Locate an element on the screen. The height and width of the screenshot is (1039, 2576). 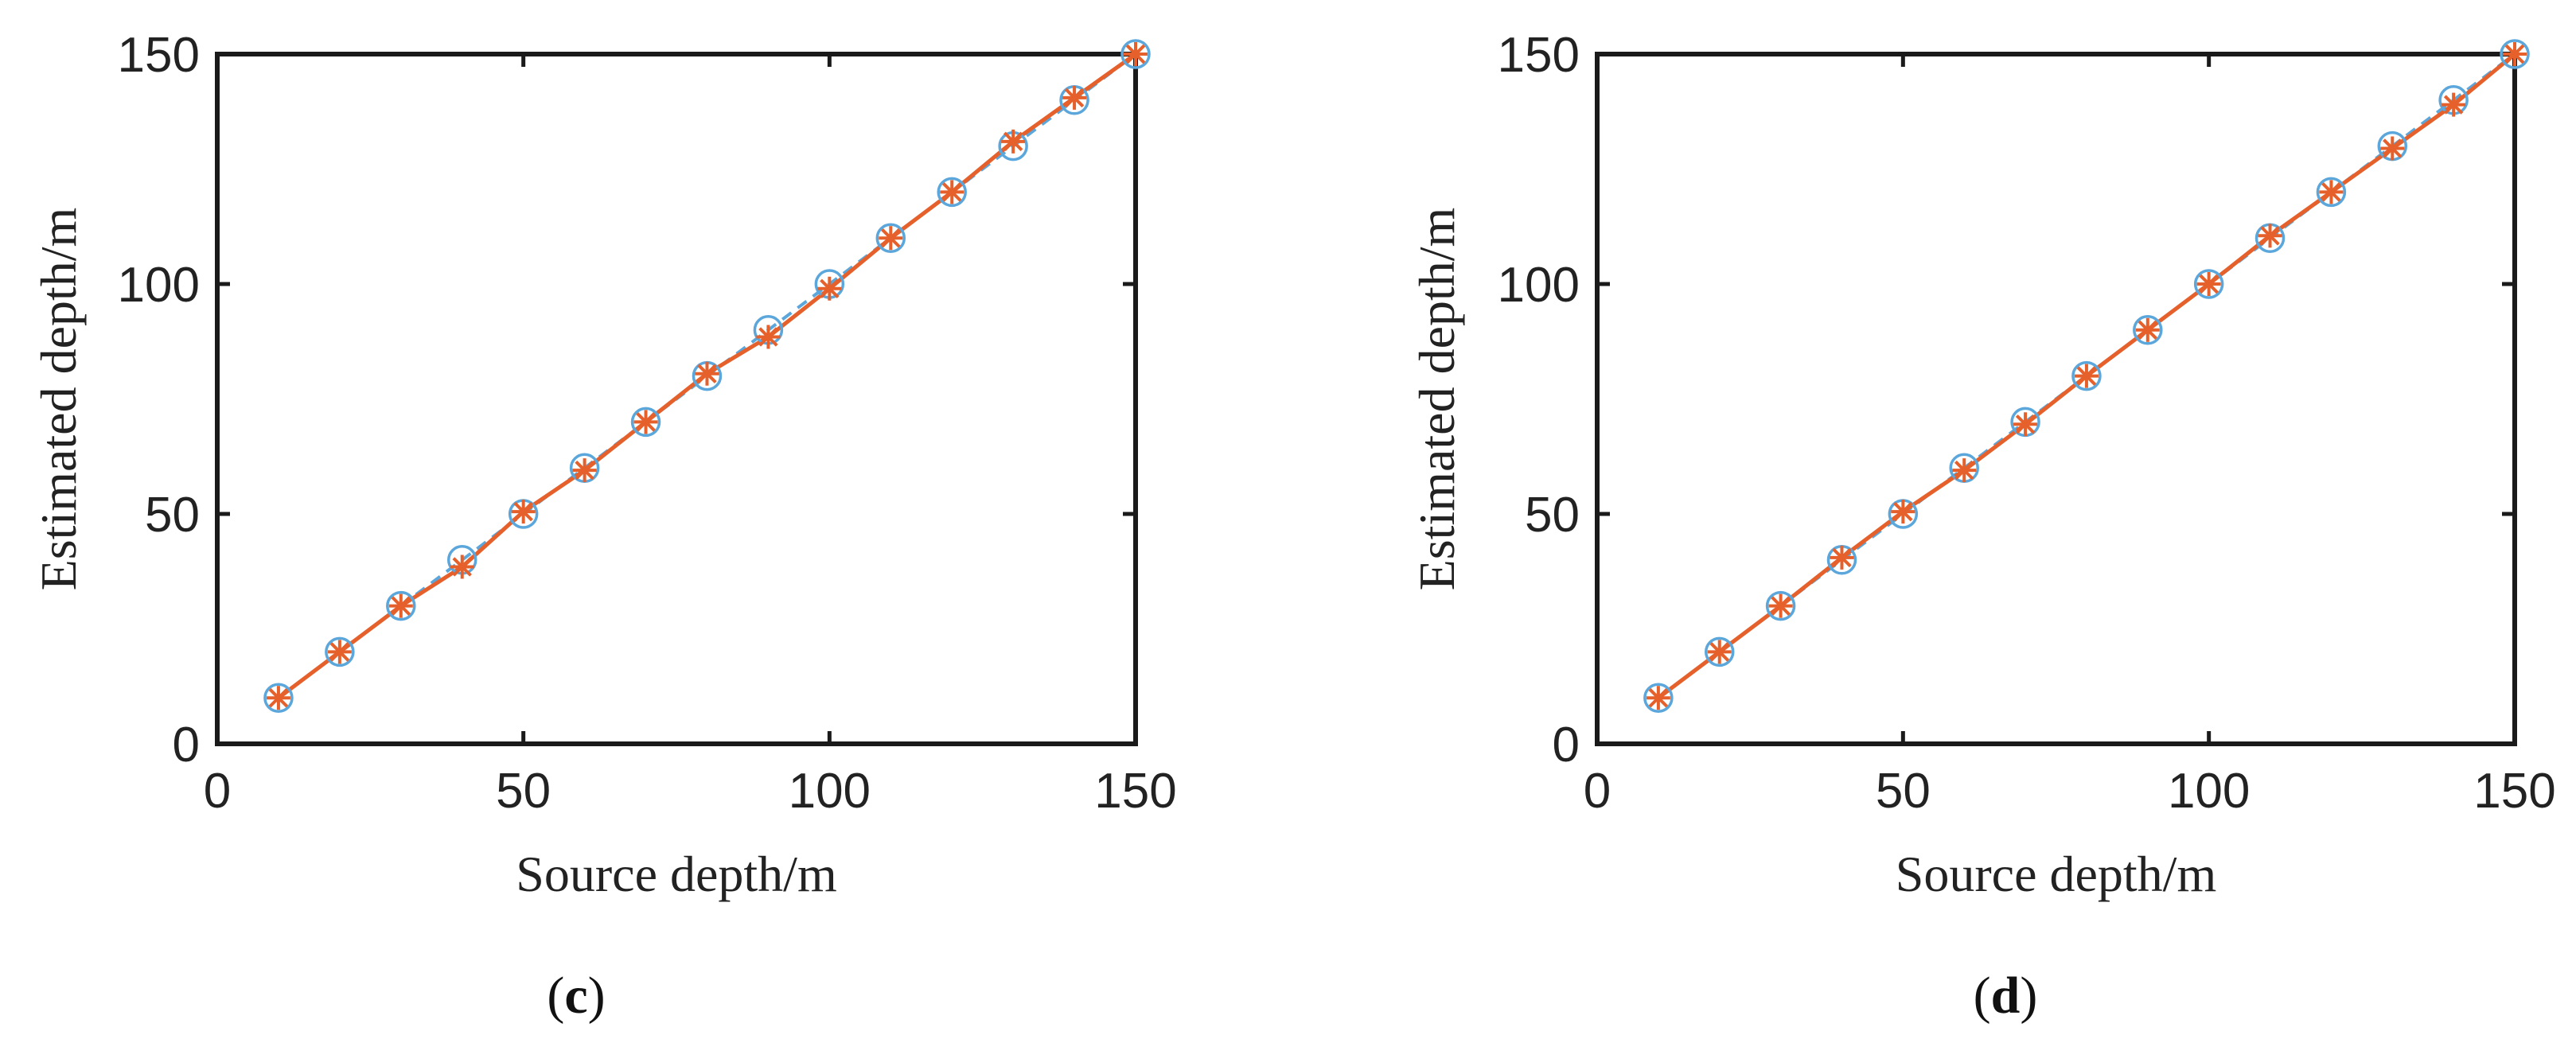
panel-letter: d is located at coordinates (2006, 996).